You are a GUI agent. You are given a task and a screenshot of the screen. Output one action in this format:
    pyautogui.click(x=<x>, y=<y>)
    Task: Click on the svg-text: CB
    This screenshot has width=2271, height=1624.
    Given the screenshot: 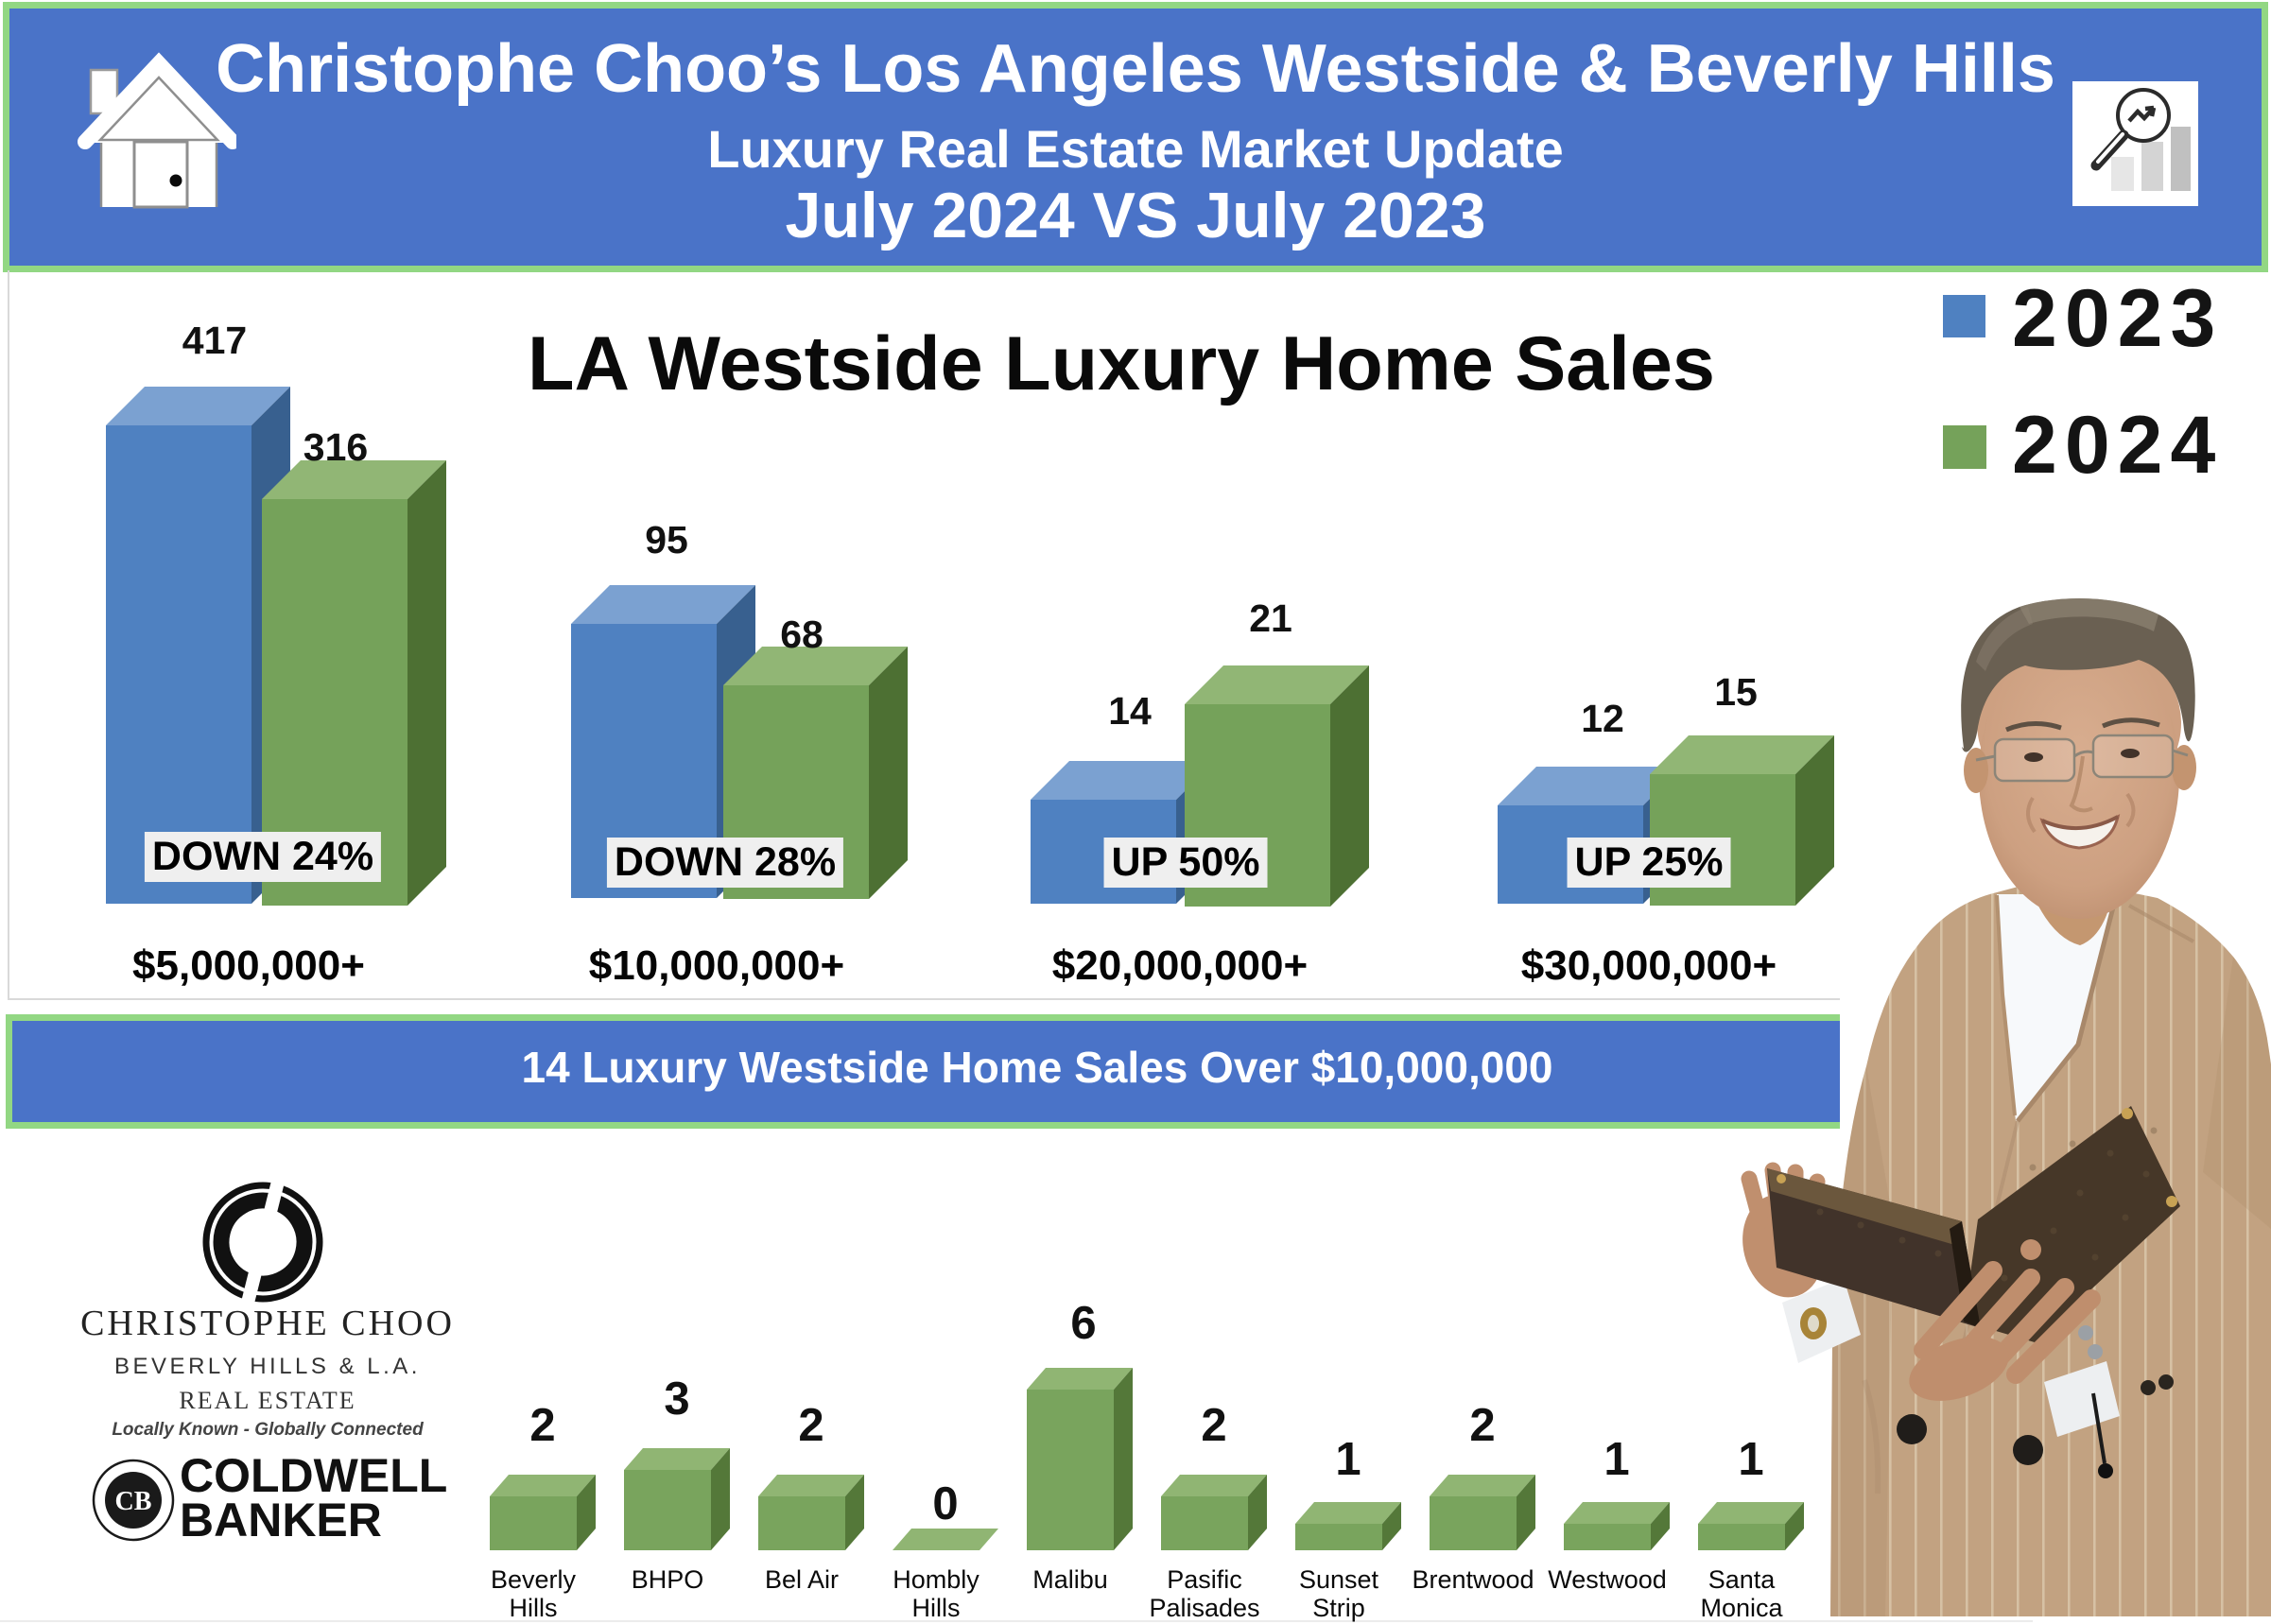 What is the action you would take?
    pyautogui.click(x=133, y=1501)
    